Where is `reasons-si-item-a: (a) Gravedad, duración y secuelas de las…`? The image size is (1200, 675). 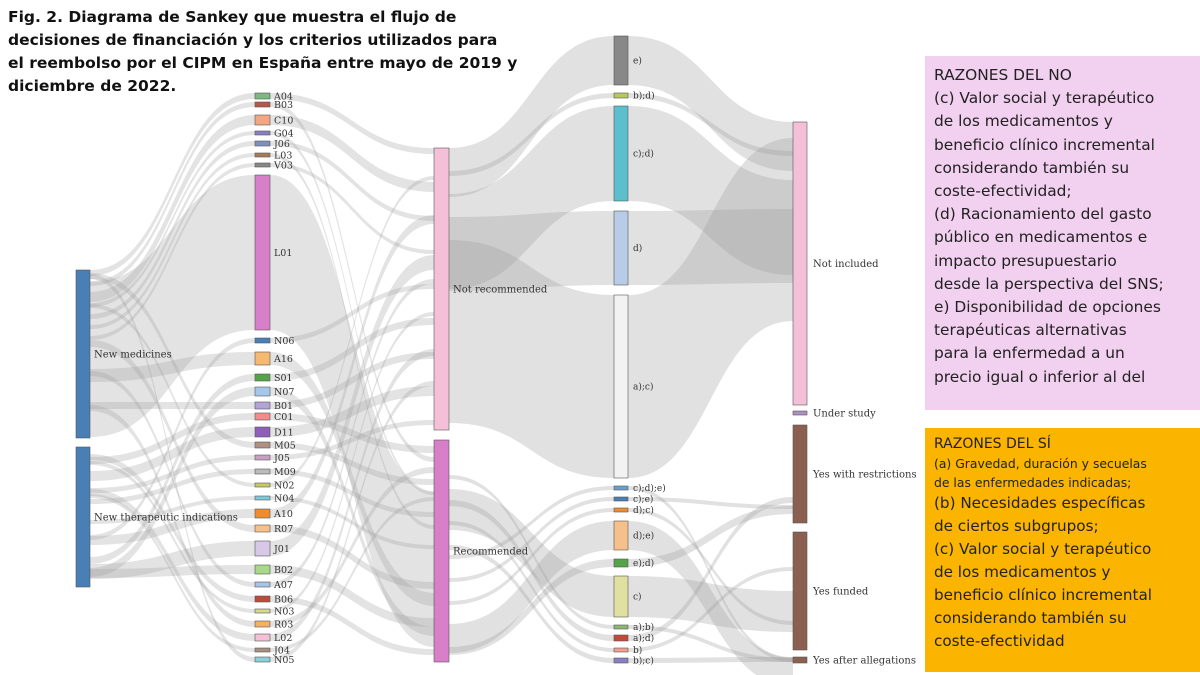
reasons-si-item-a: (a) Gravedad, duración y secuelas de las… is located at coordinates (1040, 473).